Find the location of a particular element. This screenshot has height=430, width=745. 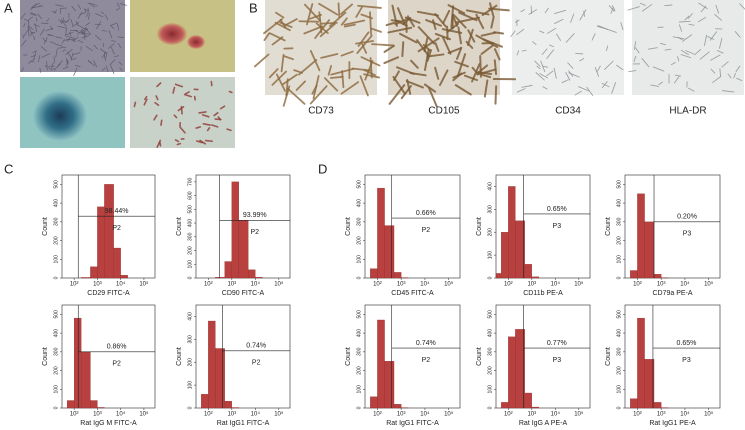

caption: CD73 is located at coordinates (321, 111).